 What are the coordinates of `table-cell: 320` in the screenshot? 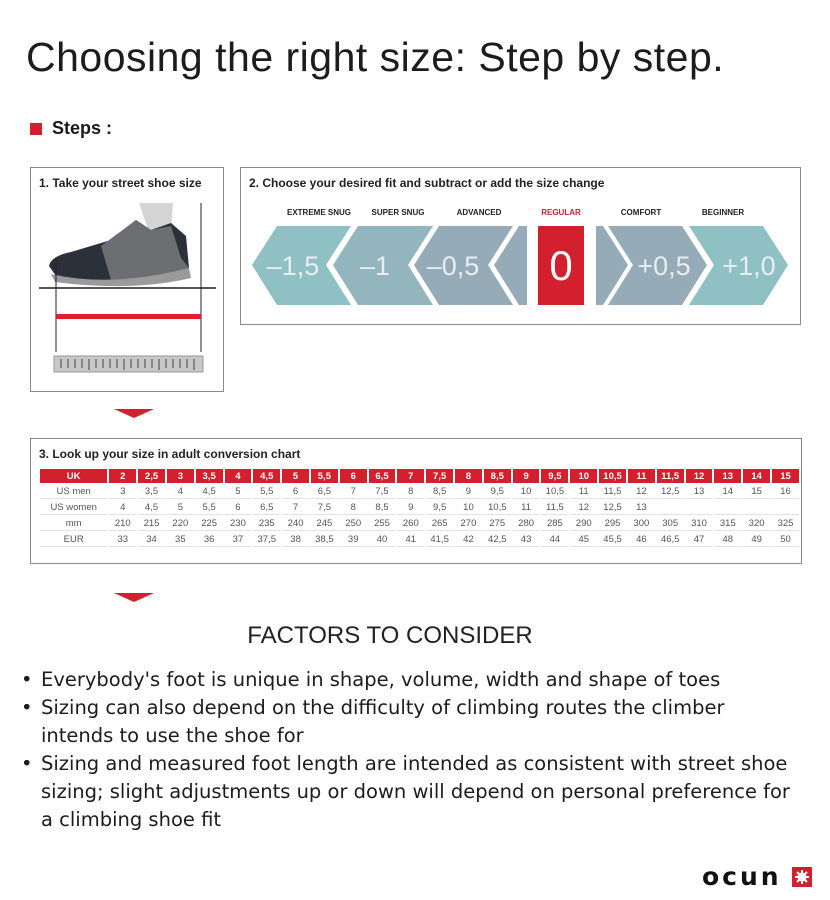 It's located at (756, 523).